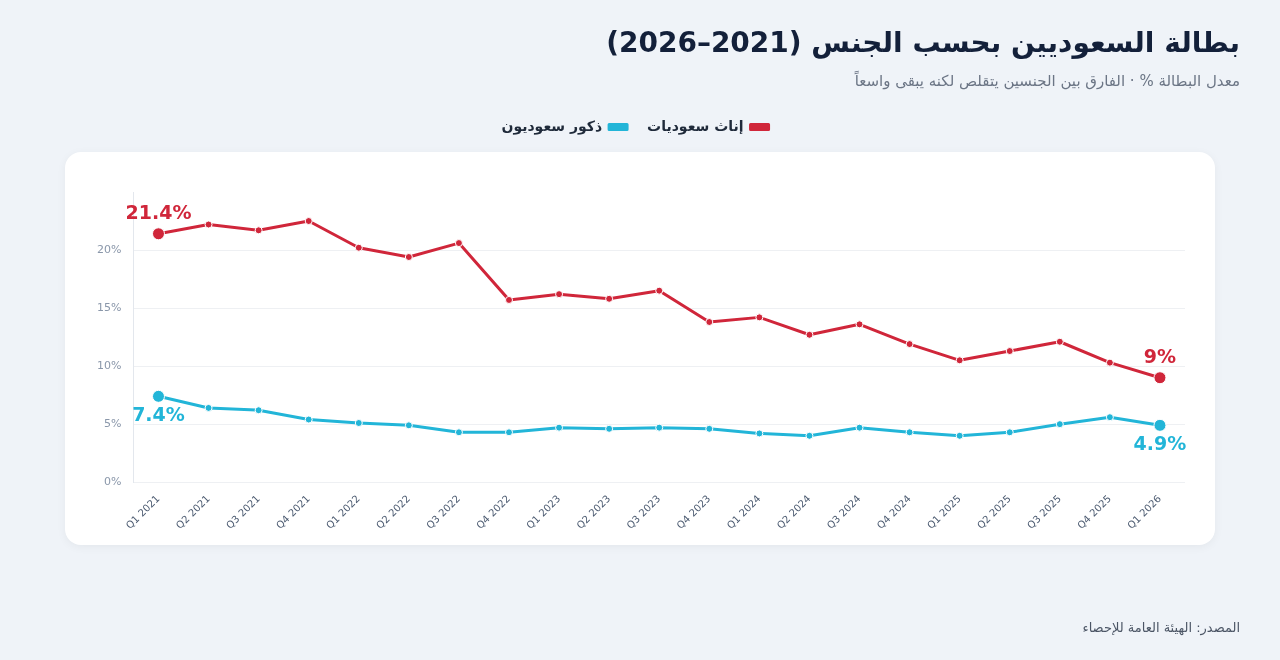 The image size is (1280, 660). I want to click on data-label: 9%, so click(1160, 356).